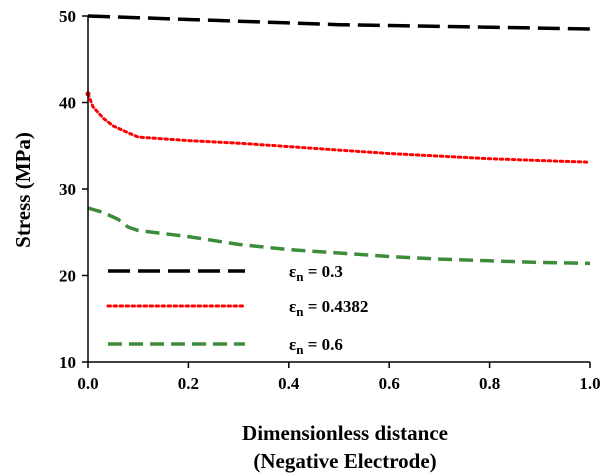 This screenshot has height=476, width=603. What do you see at coordinates (188, 383) in the screenshot?
I see `x-tick-label: 0.2` at bounding box center [188, 383].